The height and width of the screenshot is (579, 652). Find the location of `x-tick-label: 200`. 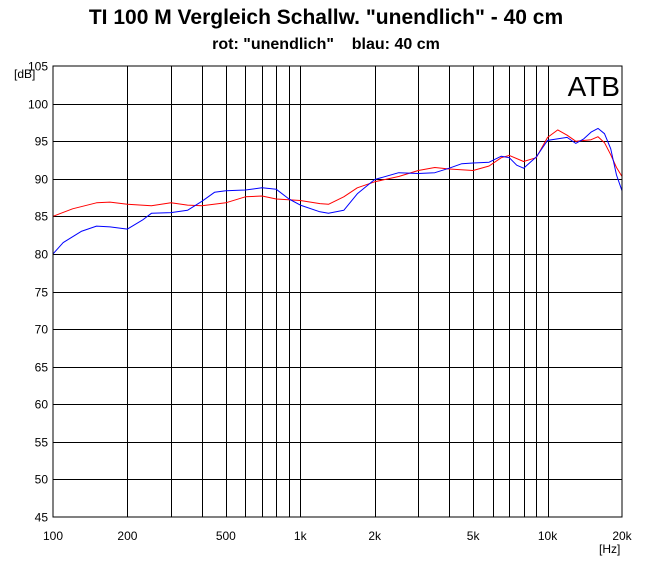

x-tick-label: 200 is located at coordinates (127, 536).